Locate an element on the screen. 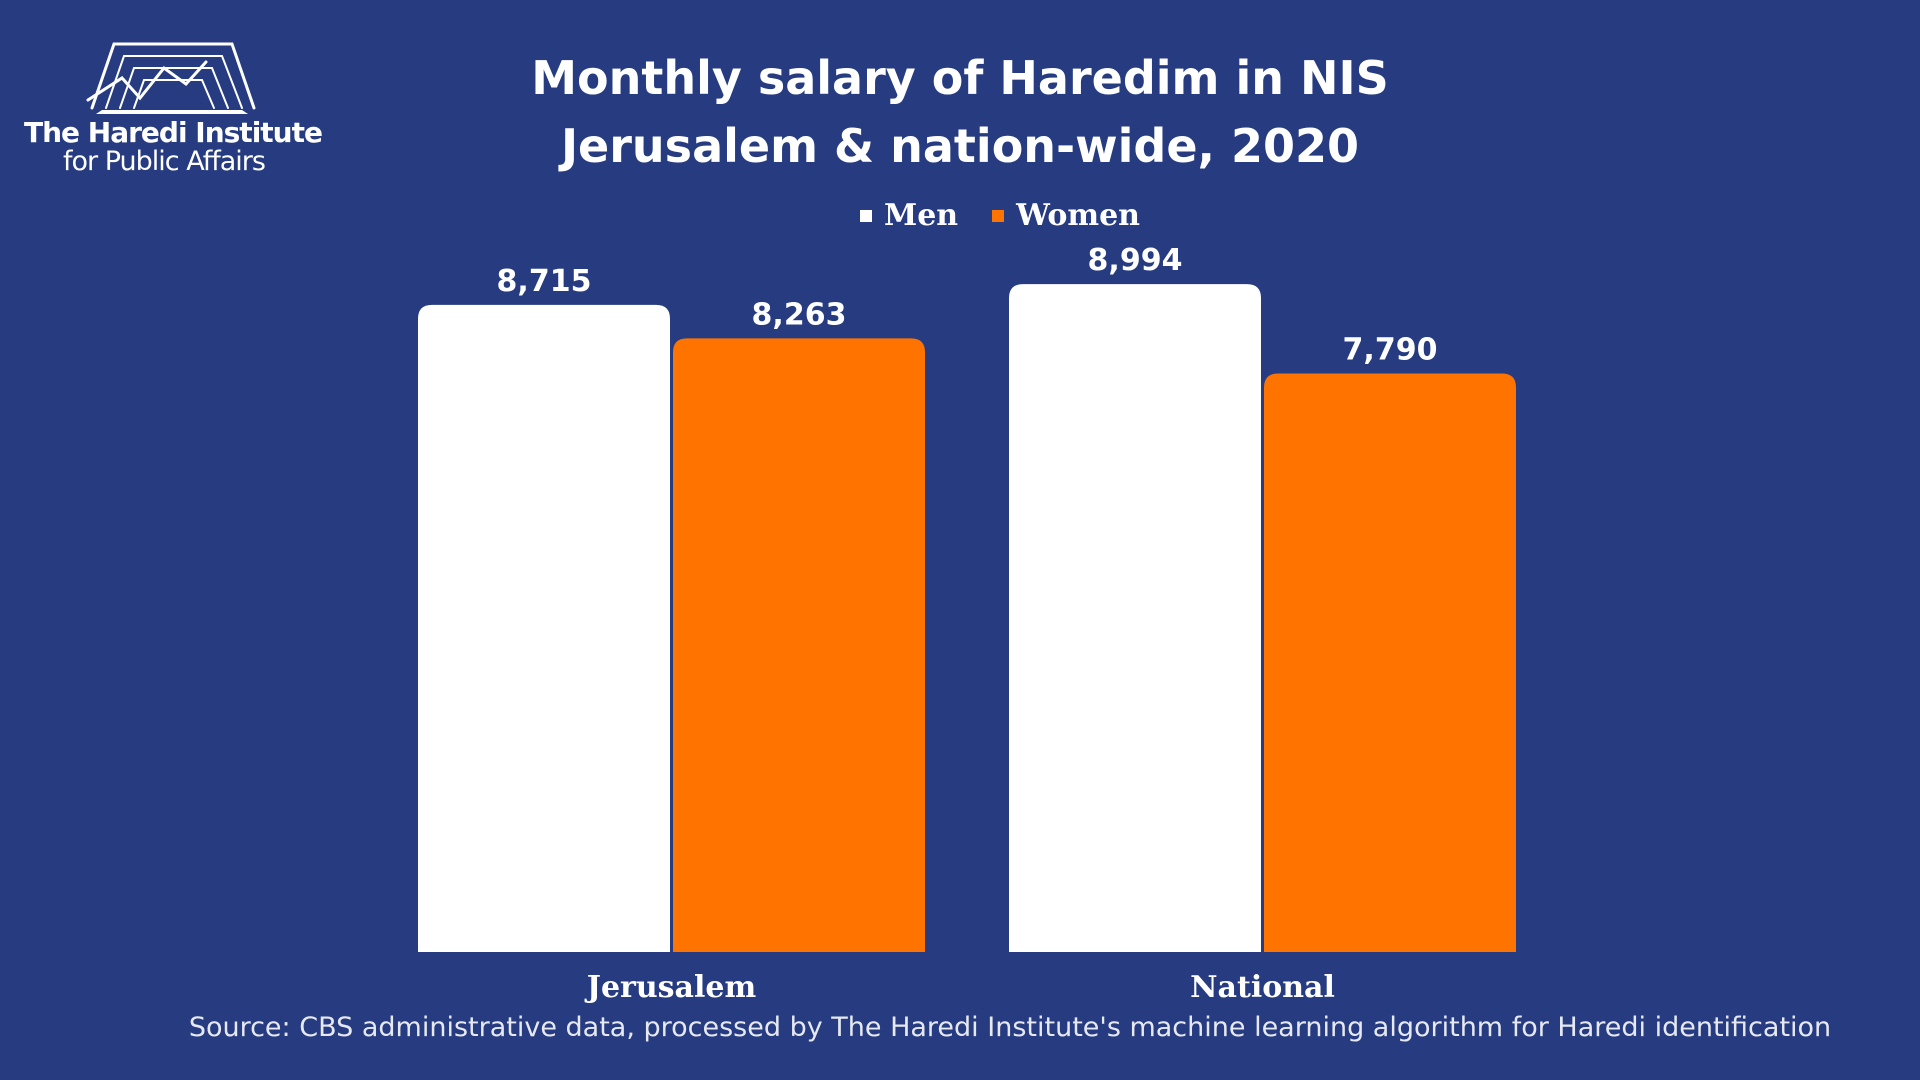 The image size is (1920, 1080). bar-women-jerusalem is located at coordinates (799, 645).